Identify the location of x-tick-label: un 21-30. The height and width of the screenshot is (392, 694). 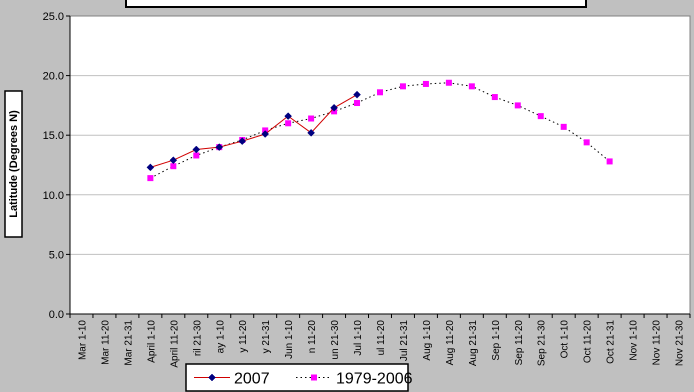
(335, 340).